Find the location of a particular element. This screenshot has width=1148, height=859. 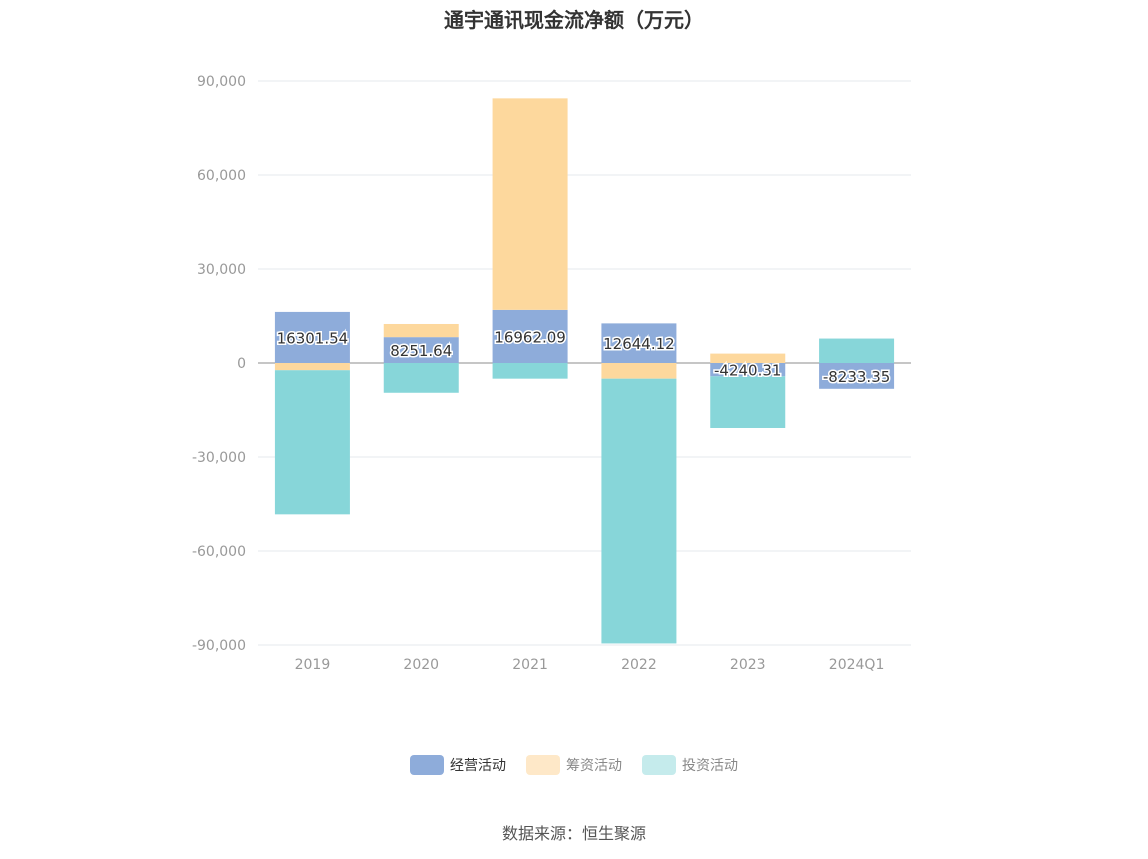

legend-swatch-financing is located at coordinates (543, 765).